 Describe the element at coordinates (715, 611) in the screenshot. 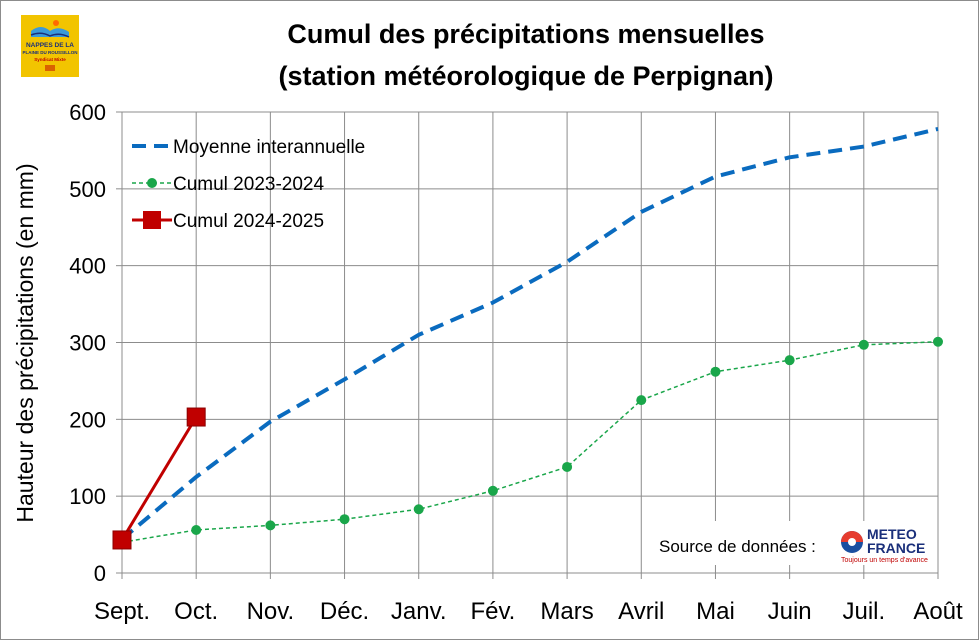

I see `x-tick-label-mai: Mai` at that location.